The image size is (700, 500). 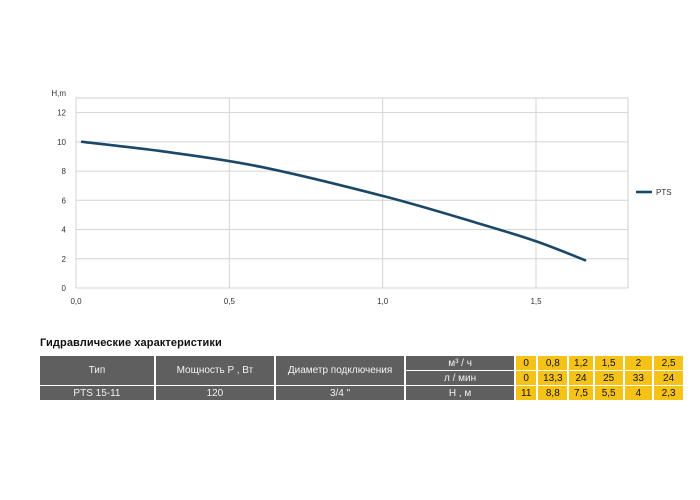 What do you see at coordinates (97, 393) in the screenshot?
I see `cell-type: PTS 15-11` at bounding box center [97, 393].